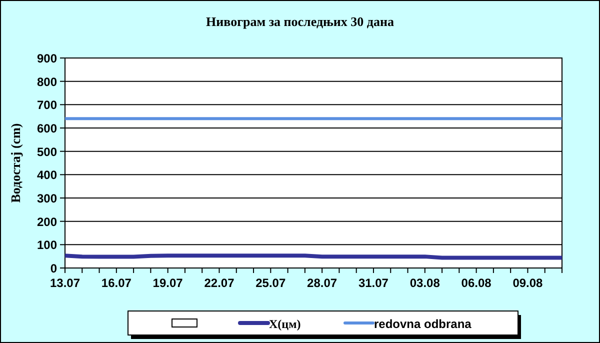 This screenshot has width=600, height=343. I want to click on x-tick-label: 22.07, so click(219, 283).